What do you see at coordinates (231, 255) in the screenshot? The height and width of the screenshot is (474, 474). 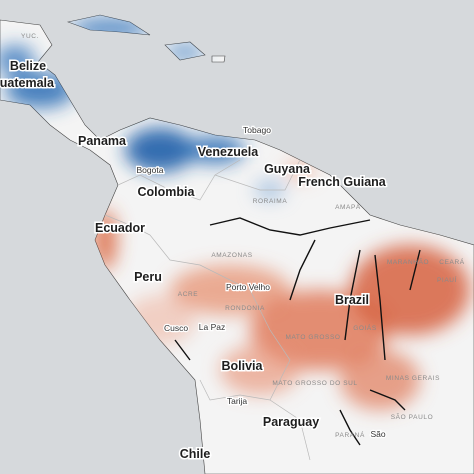 I see `region-label: AMAZONAS` at bounding box center [231, 255].